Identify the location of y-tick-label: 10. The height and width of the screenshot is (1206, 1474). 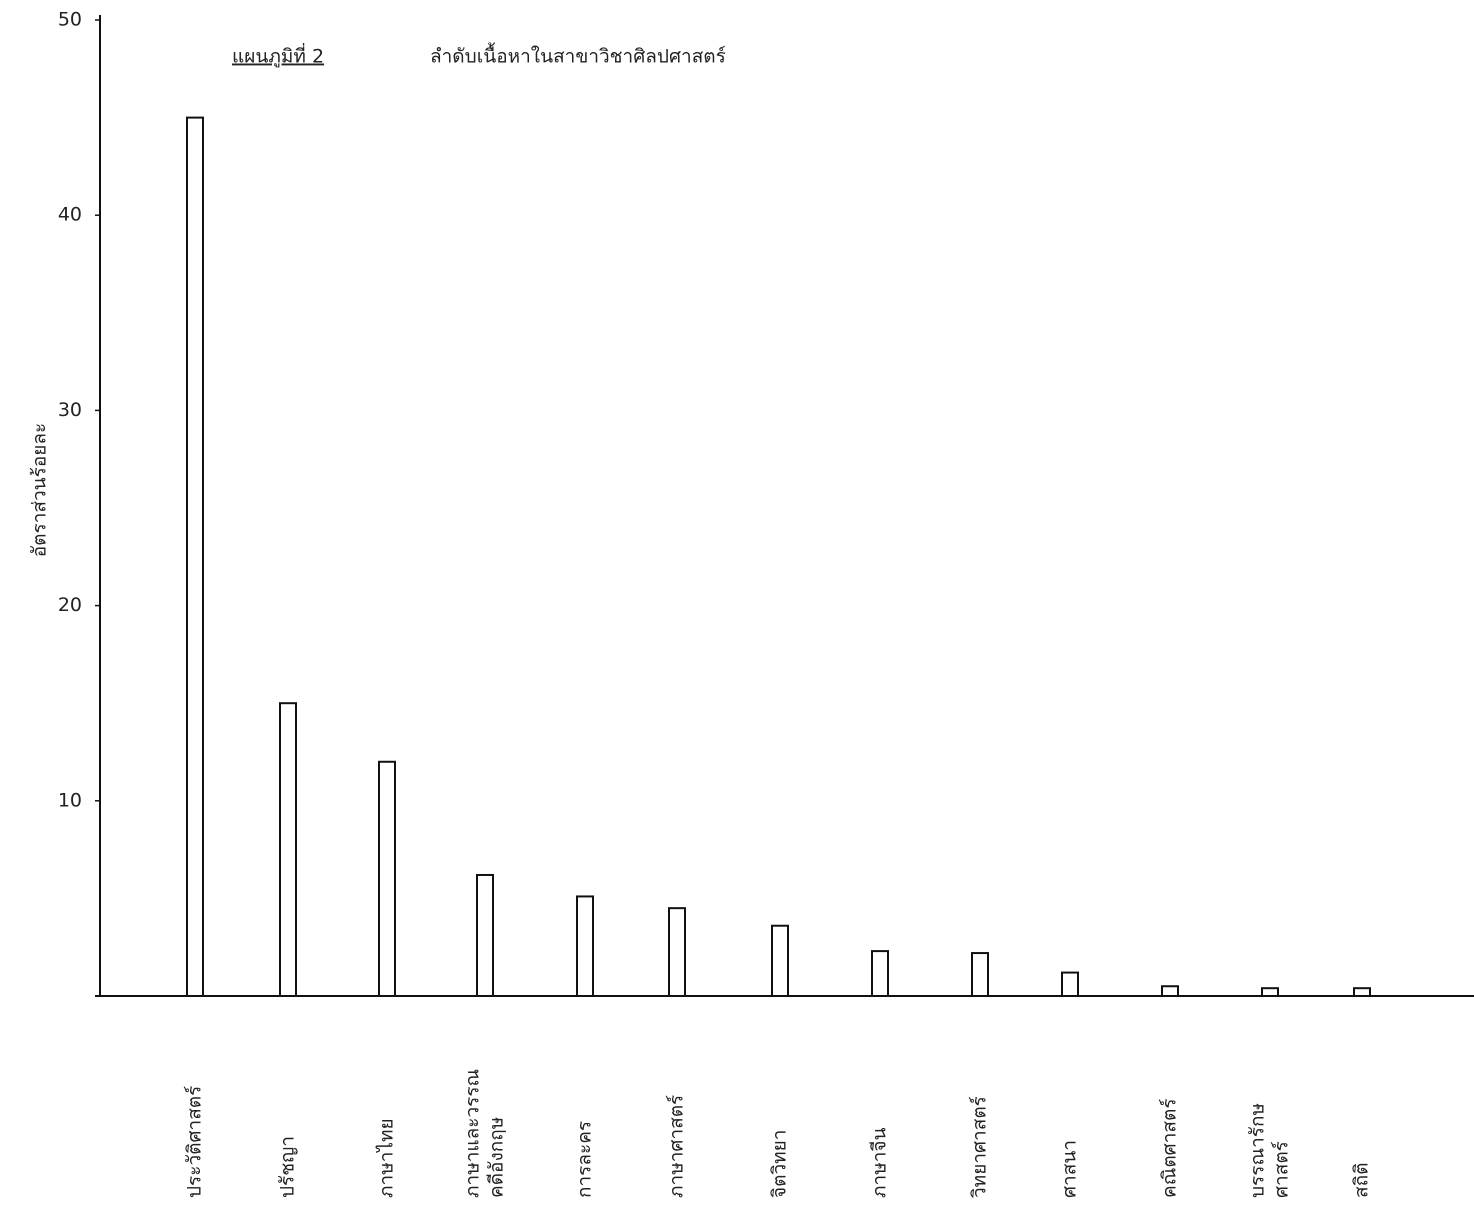
(70, 800).